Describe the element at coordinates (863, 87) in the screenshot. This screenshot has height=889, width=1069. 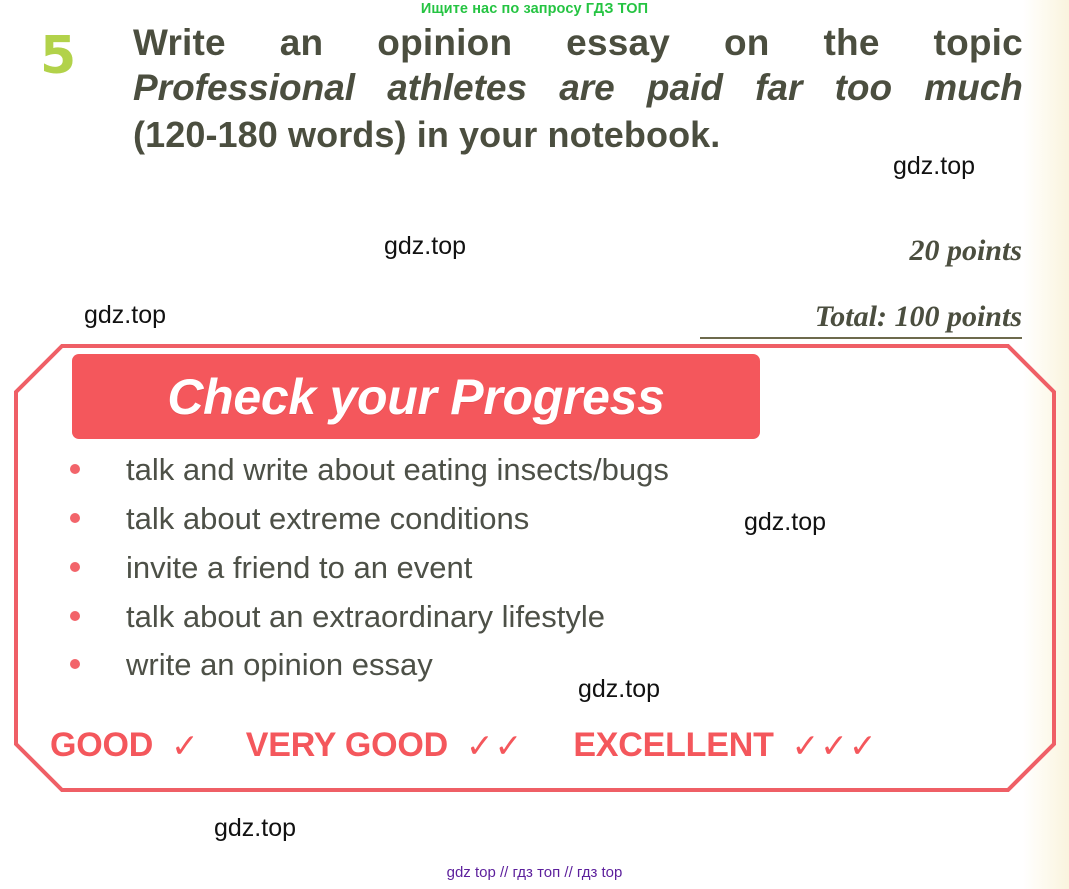
I see `topic-word: too` at that location.